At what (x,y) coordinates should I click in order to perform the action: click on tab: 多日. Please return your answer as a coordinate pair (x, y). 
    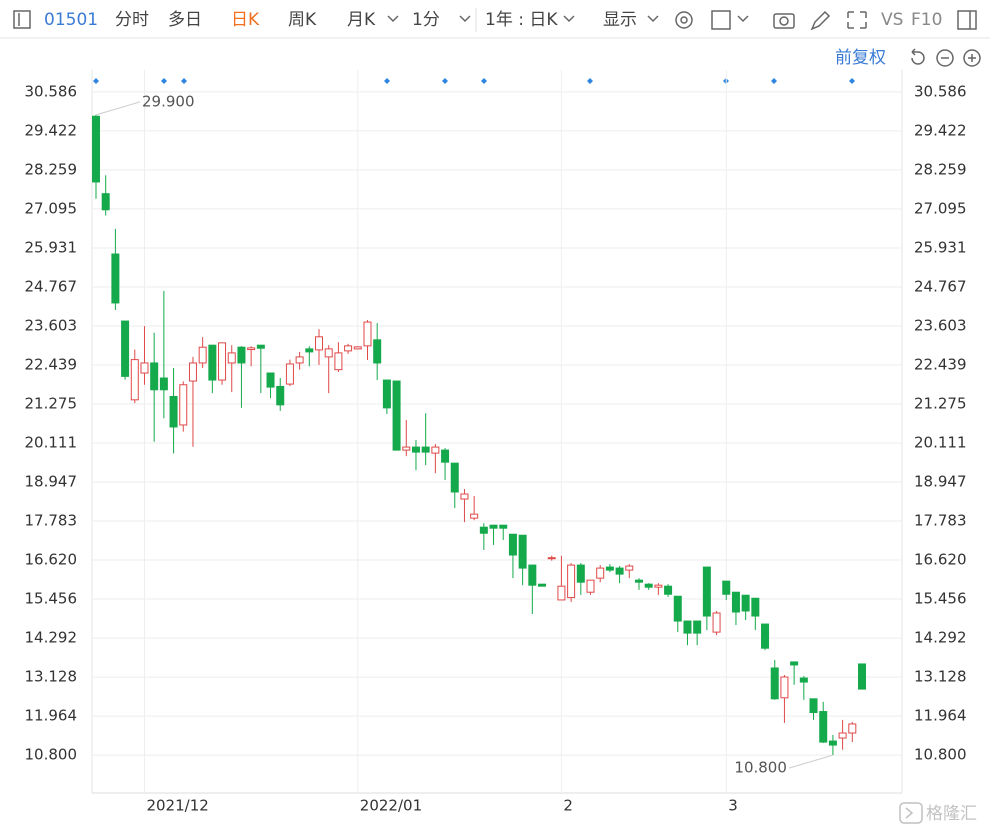
    Looking at the image, I should click on (185, 20).